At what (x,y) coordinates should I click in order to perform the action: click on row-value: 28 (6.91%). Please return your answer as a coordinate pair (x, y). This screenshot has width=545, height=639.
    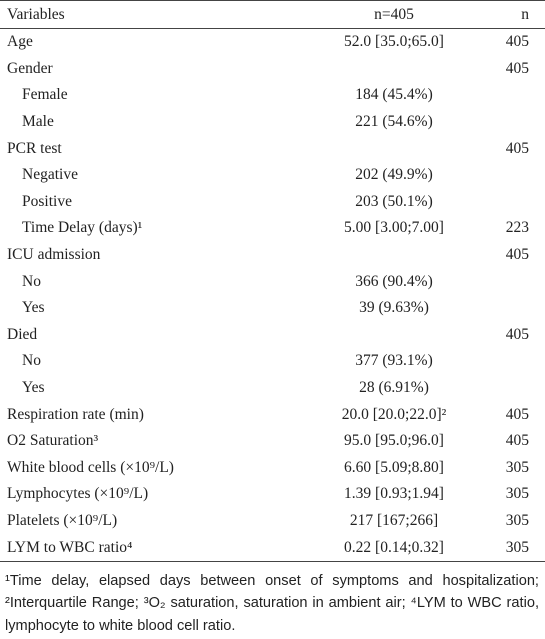
    Looking at the image, I should click on (394, 388).